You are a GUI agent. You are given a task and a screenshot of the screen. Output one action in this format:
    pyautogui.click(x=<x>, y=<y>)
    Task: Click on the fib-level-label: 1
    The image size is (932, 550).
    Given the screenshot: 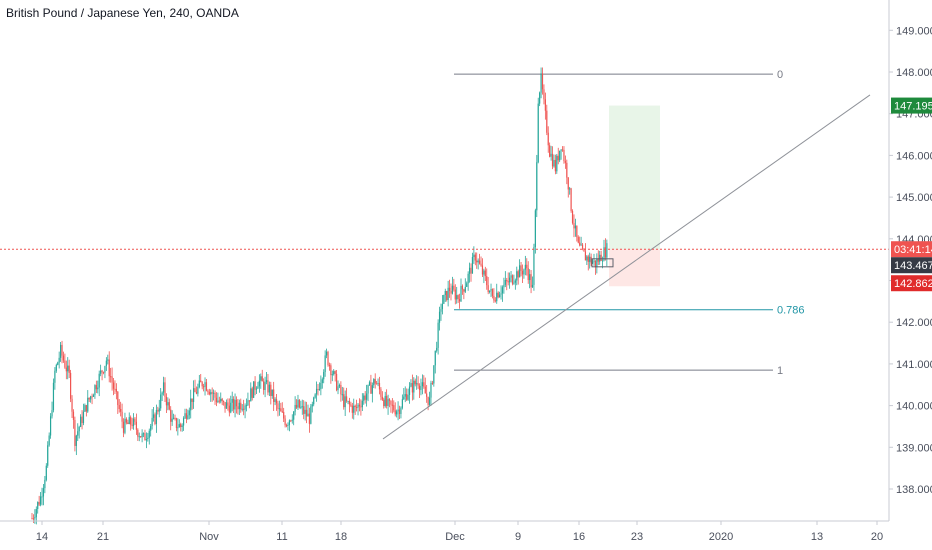 What is the action you would take?
    pyautogui.click(x=780, y=371)
    